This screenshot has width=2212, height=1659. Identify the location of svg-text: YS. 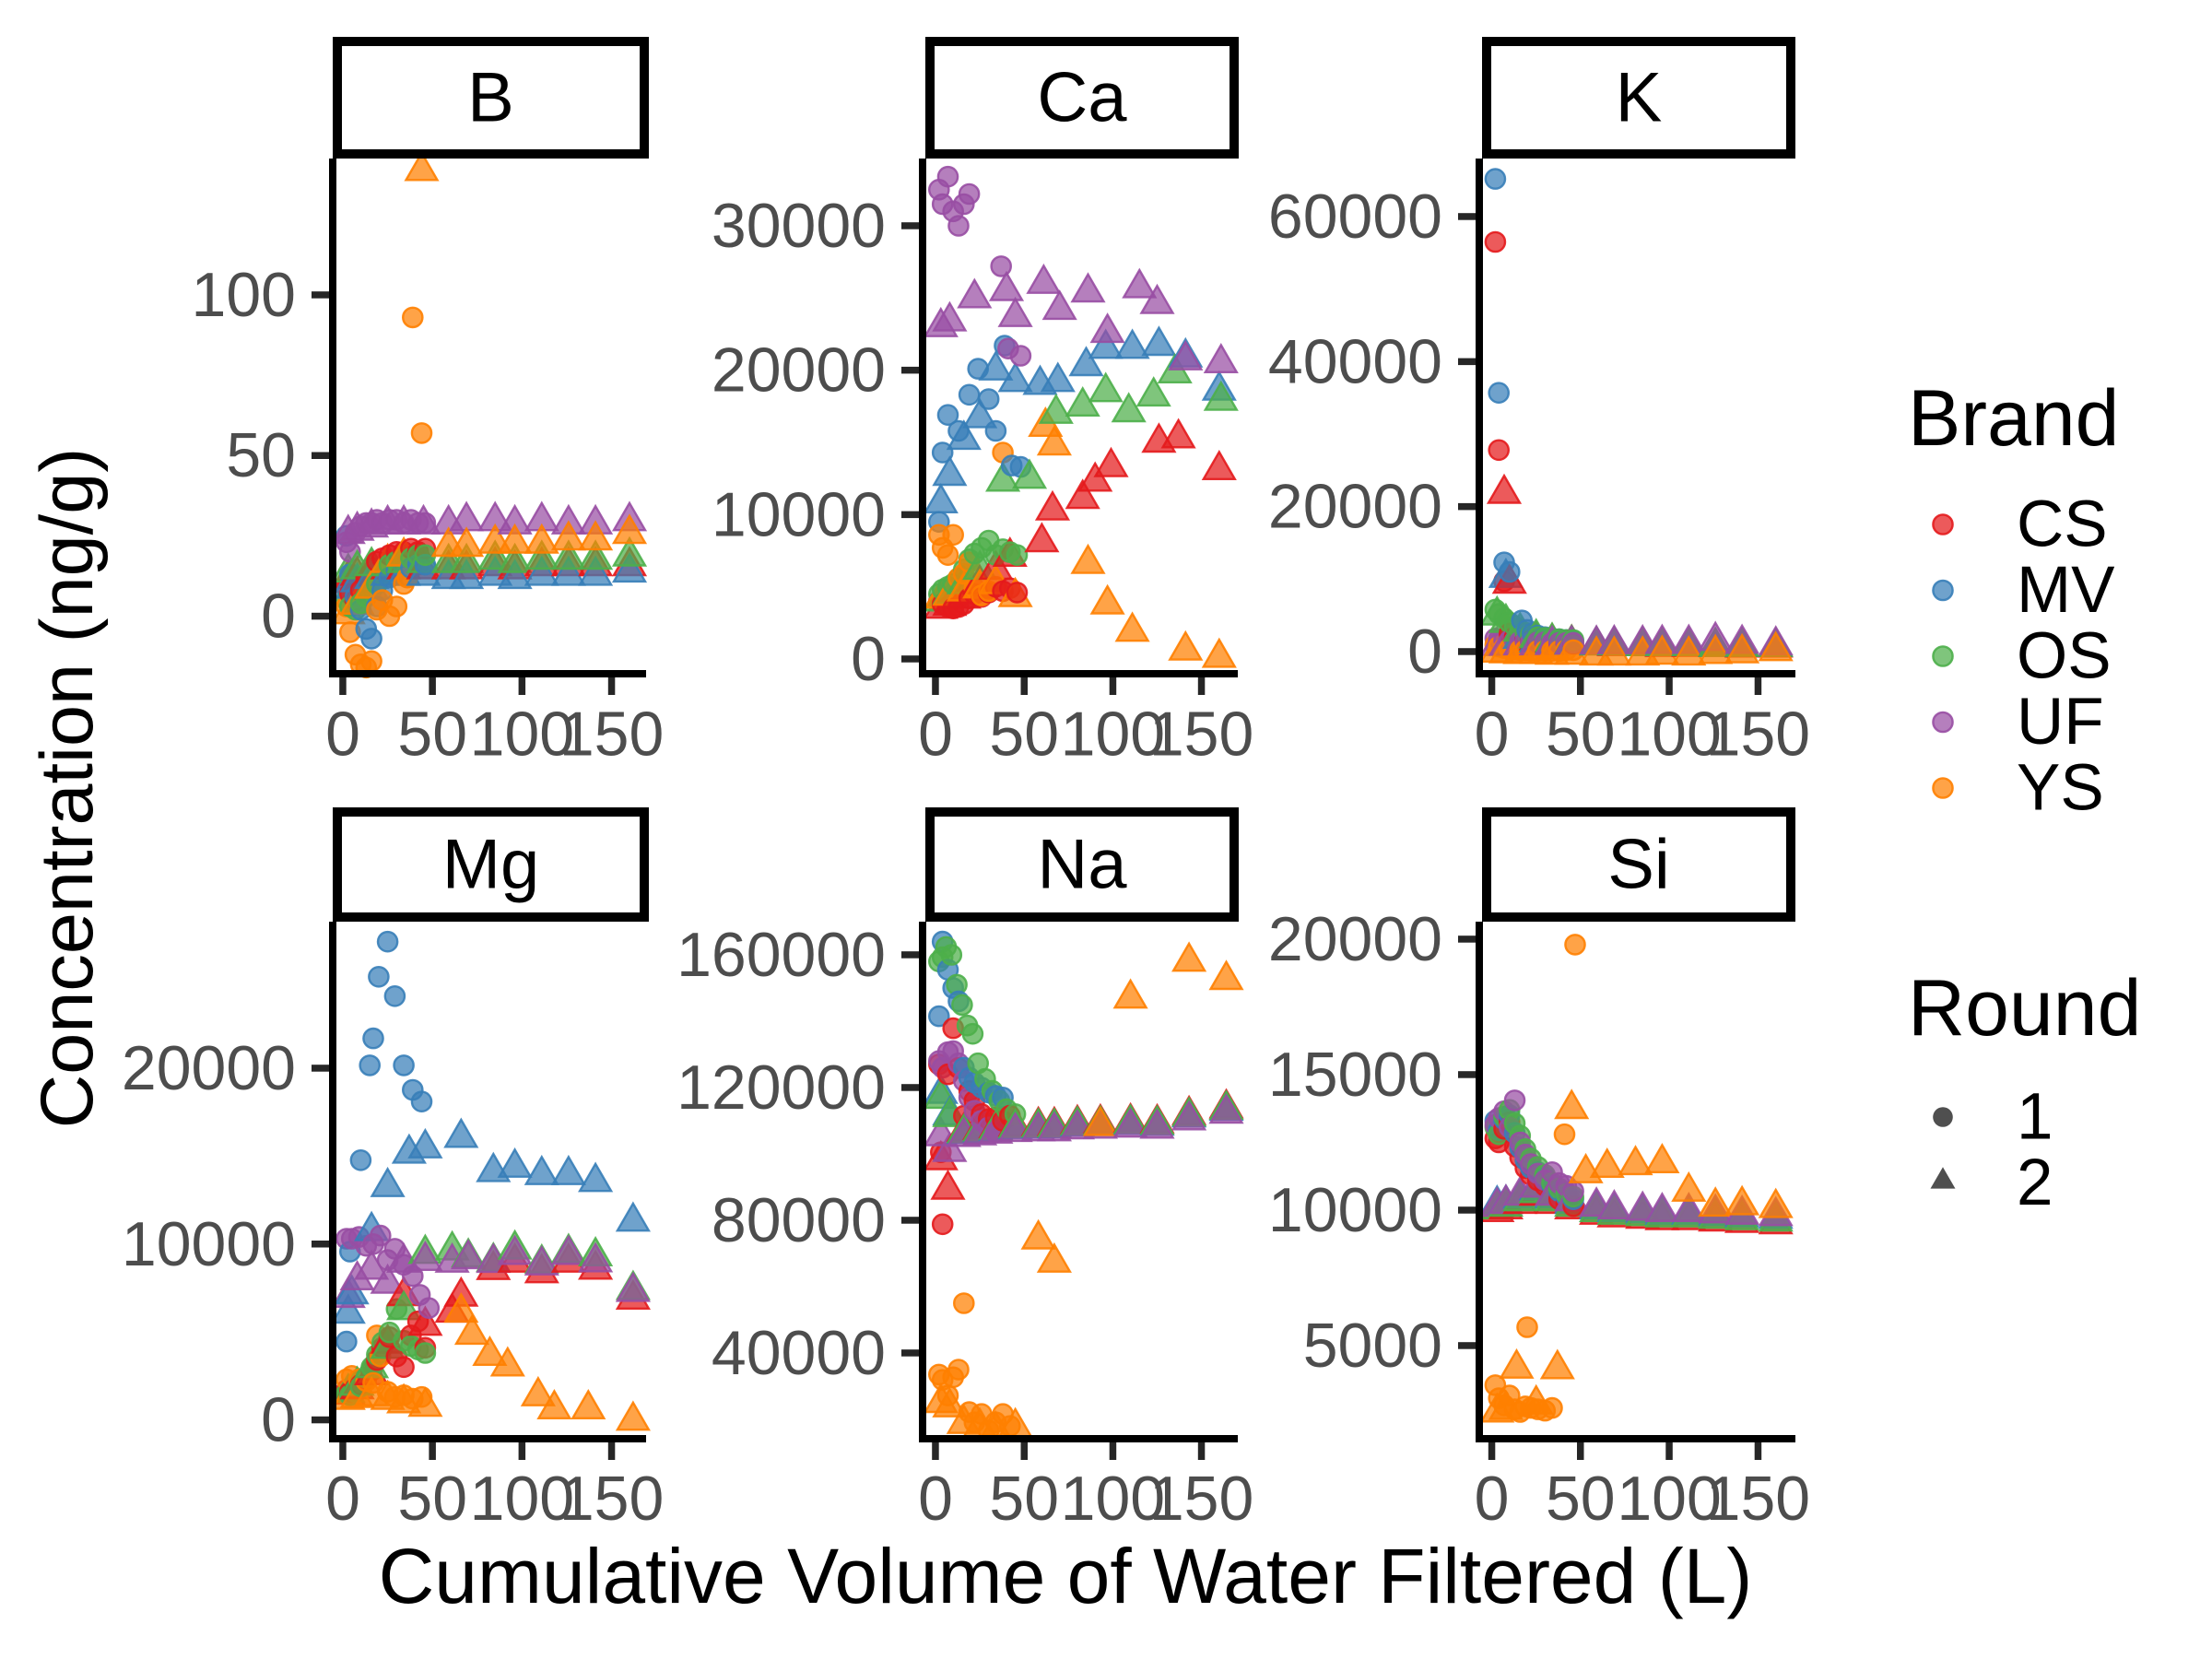
(2060, 788).